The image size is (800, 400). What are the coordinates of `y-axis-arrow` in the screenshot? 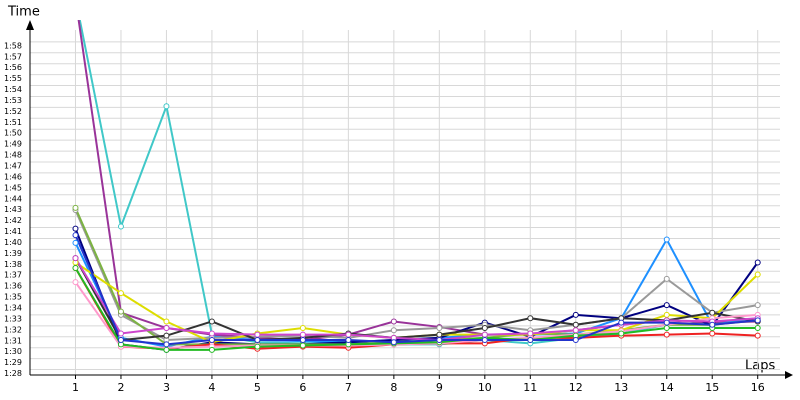 It's located at (30, 25).